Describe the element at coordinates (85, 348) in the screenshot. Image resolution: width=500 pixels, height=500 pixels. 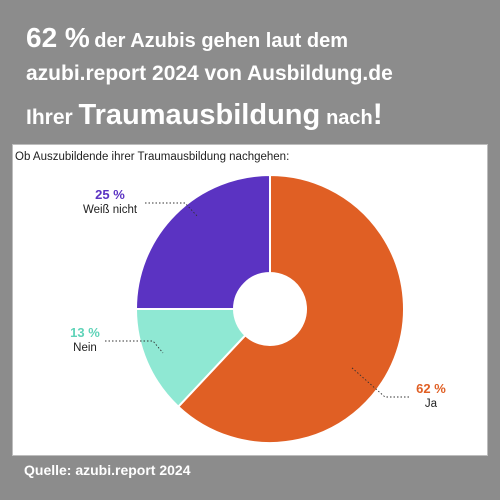
I see `slice-name-nein: Nein` at that location.